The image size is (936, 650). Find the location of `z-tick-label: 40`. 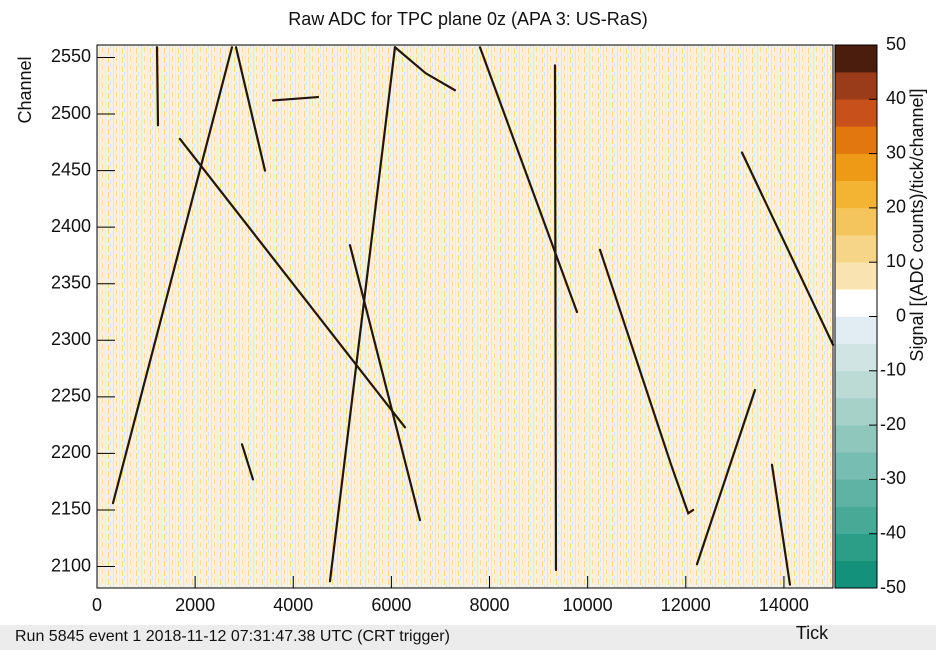

z-tick-label: 40 is located at coordinates (896, 98).